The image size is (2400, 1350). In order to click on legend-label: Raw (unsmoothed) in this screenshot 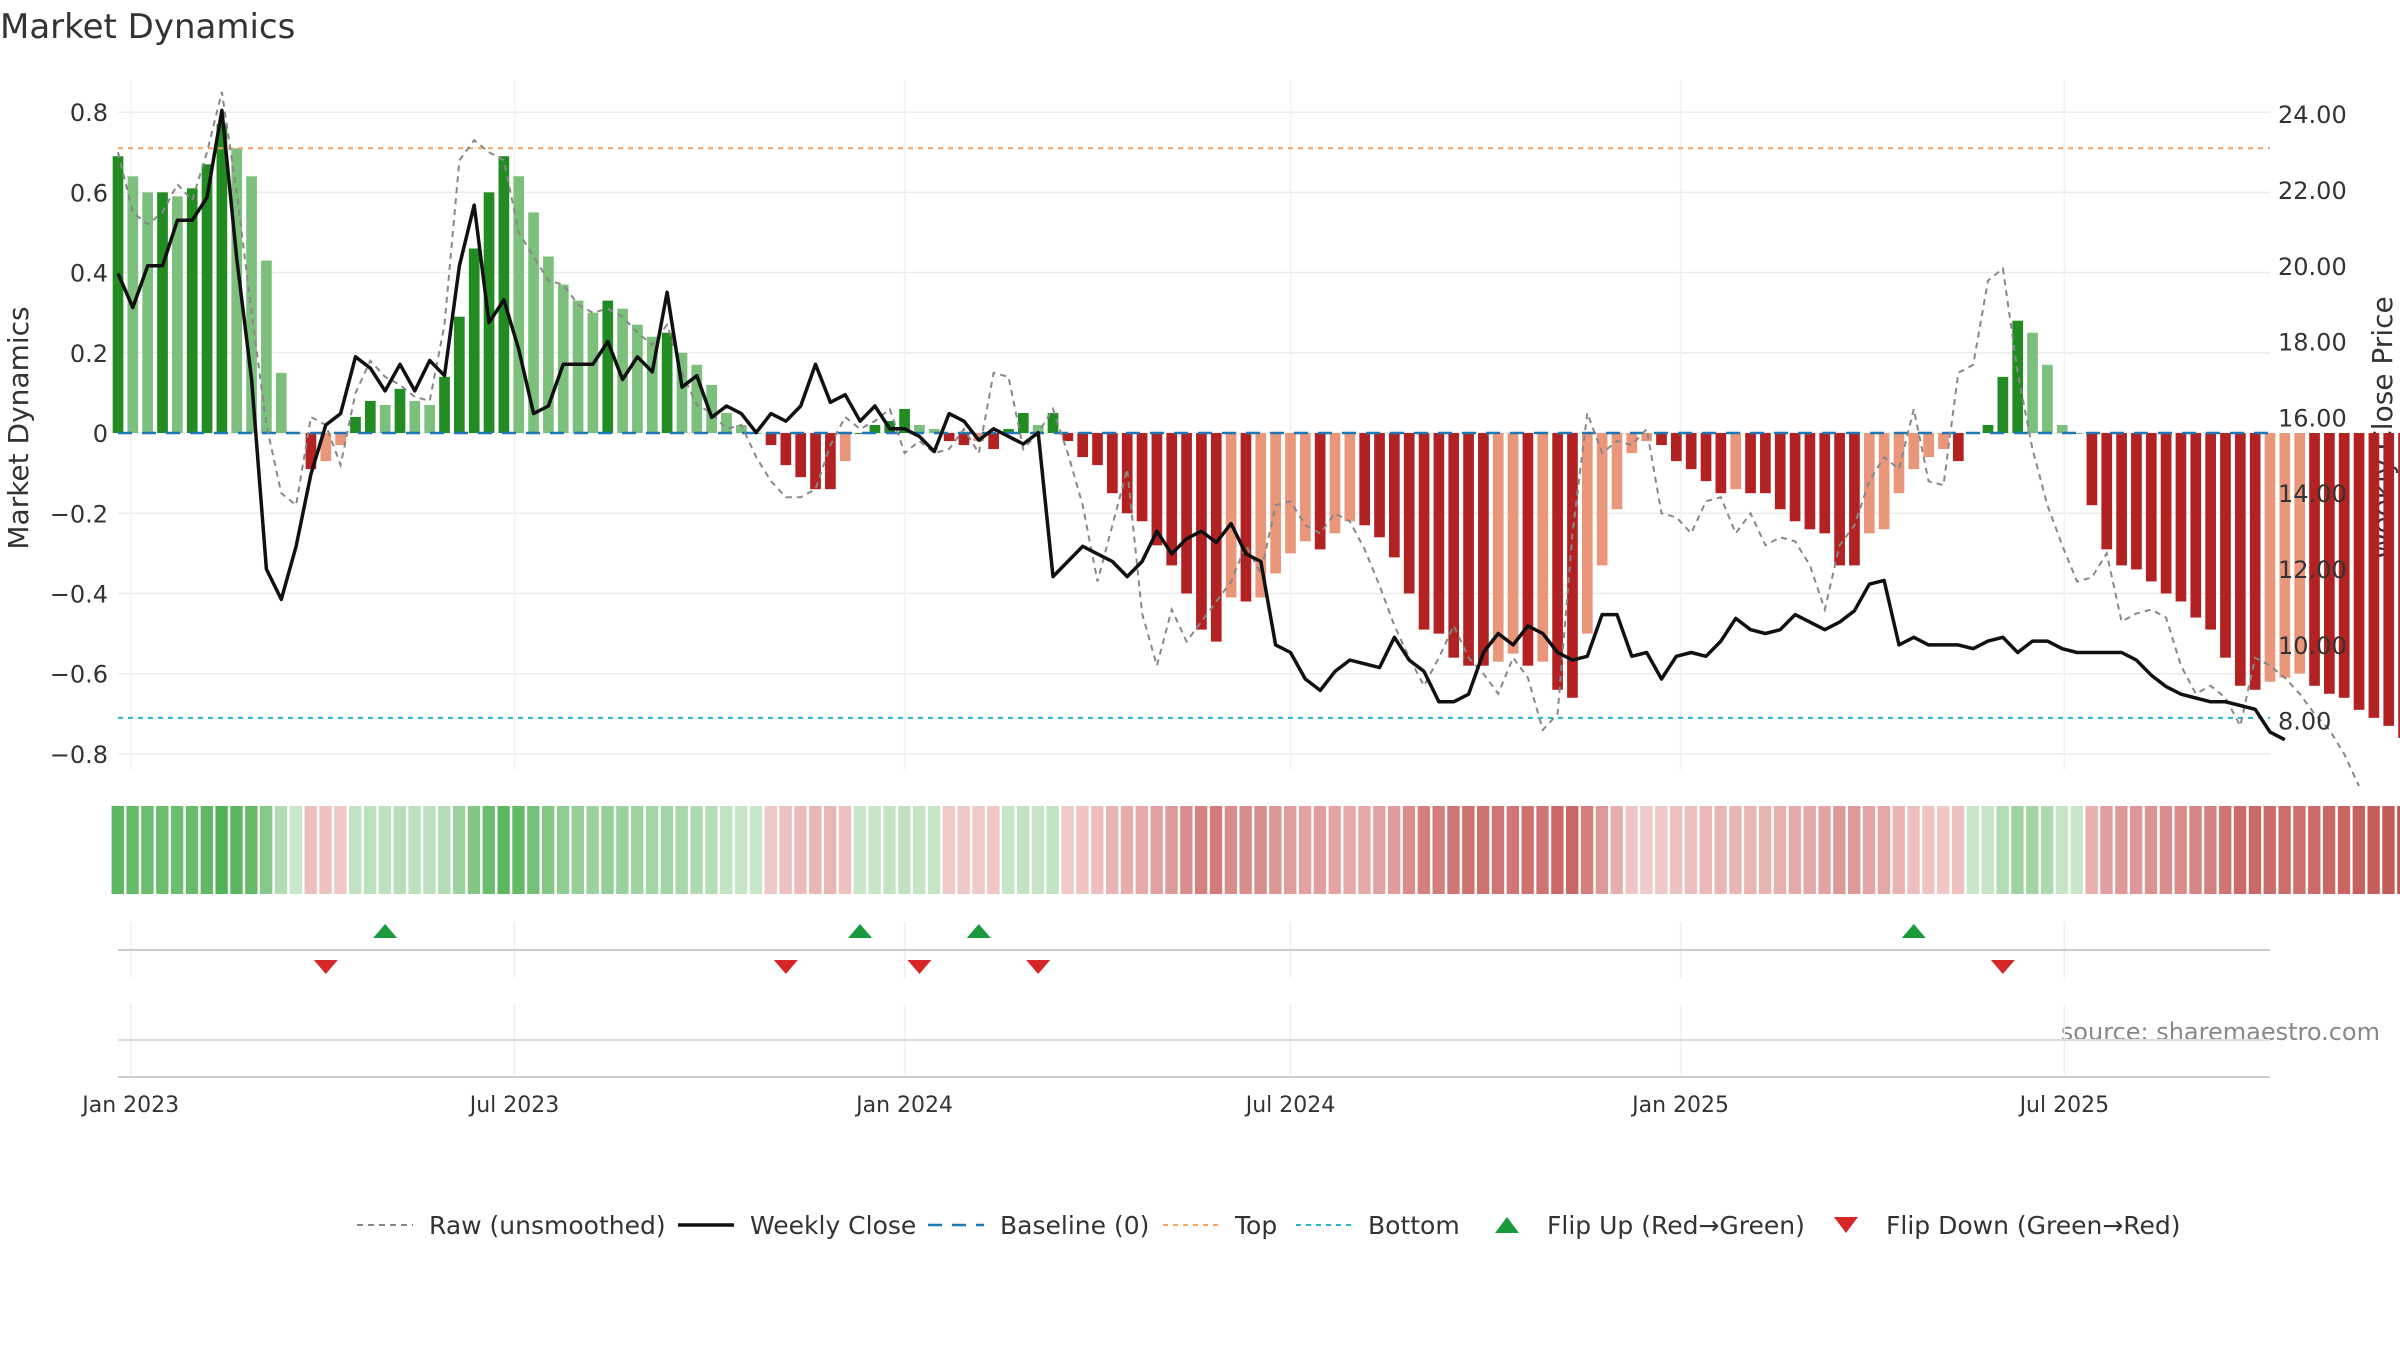, I will do `click(547, 1225)`.